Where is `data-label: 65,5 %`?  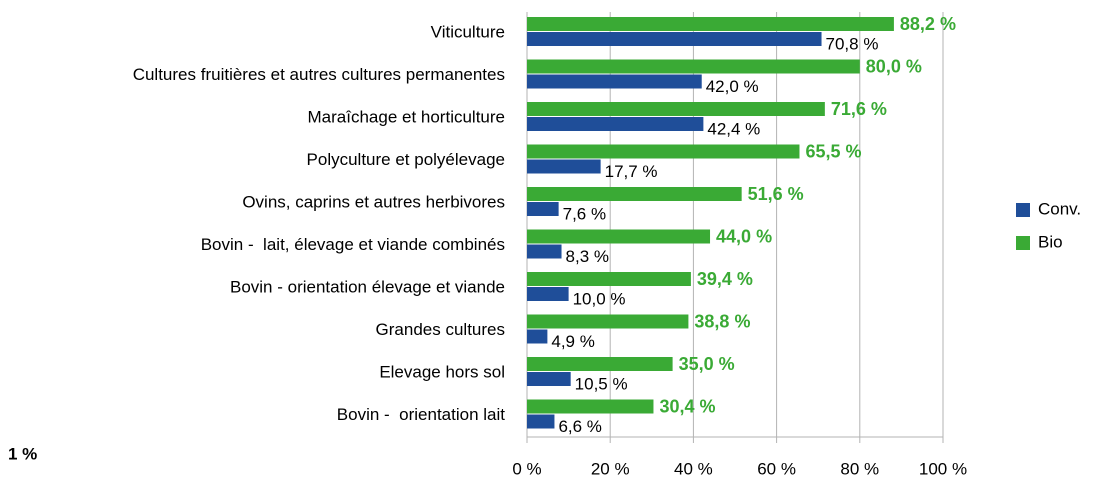 data-label: 65,5 % is located at coordinates (833, 151).